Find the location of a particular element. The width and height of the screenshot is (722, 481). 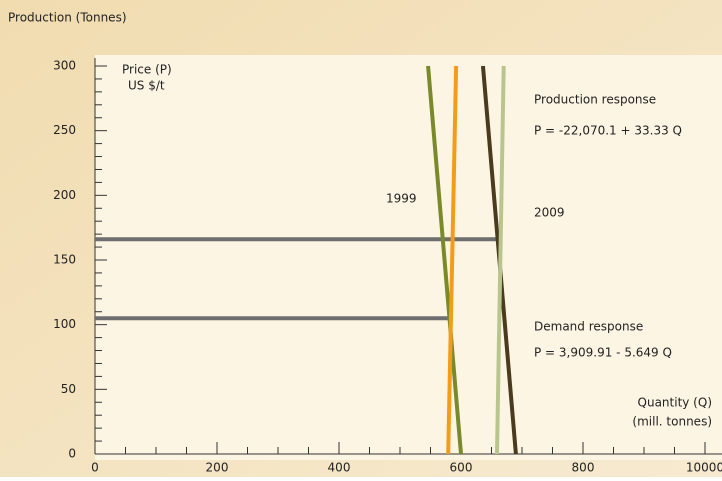

y-tick-label: 150 is located at coordinates (64, 260).